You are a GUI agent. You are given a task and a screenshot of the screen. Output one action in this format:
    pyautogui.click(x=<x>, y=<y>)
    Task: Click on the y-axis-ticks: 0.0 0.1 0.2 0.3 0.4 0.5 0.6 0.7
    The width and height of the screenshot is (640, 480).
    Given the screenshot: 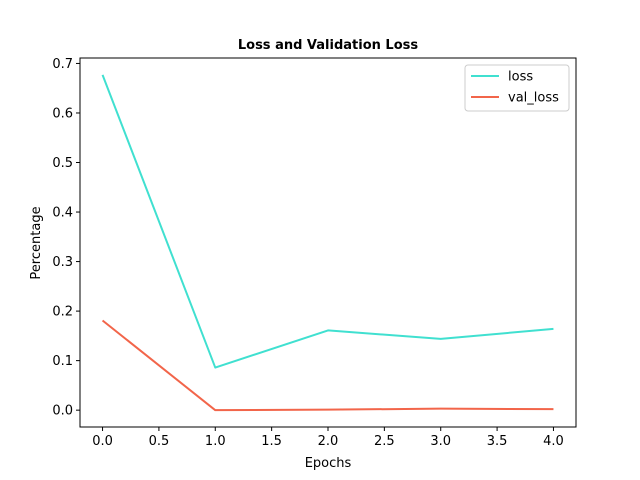 What is the action you would take?
    pyautogui.click(x=66, y=238)
    